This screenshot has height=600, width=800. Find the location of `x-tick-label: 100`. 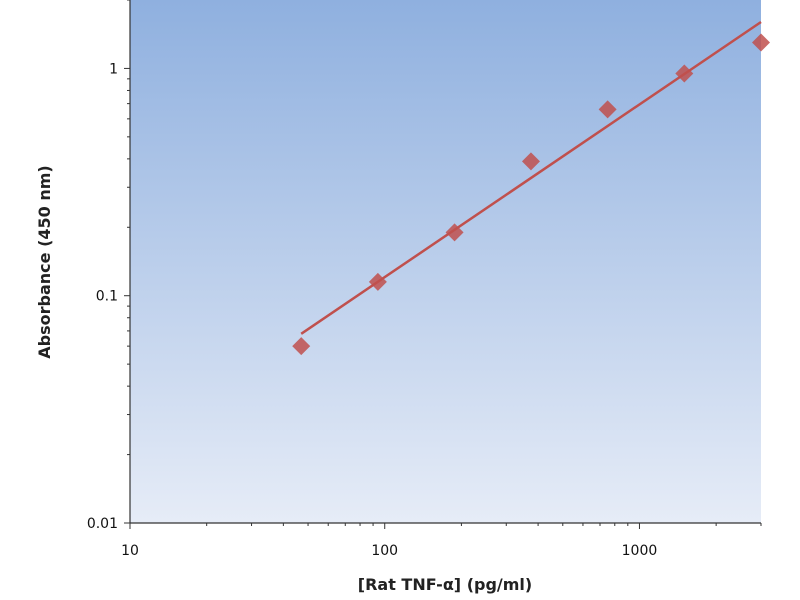

x-tick-label: 100 is located at coordinates (384, 551).